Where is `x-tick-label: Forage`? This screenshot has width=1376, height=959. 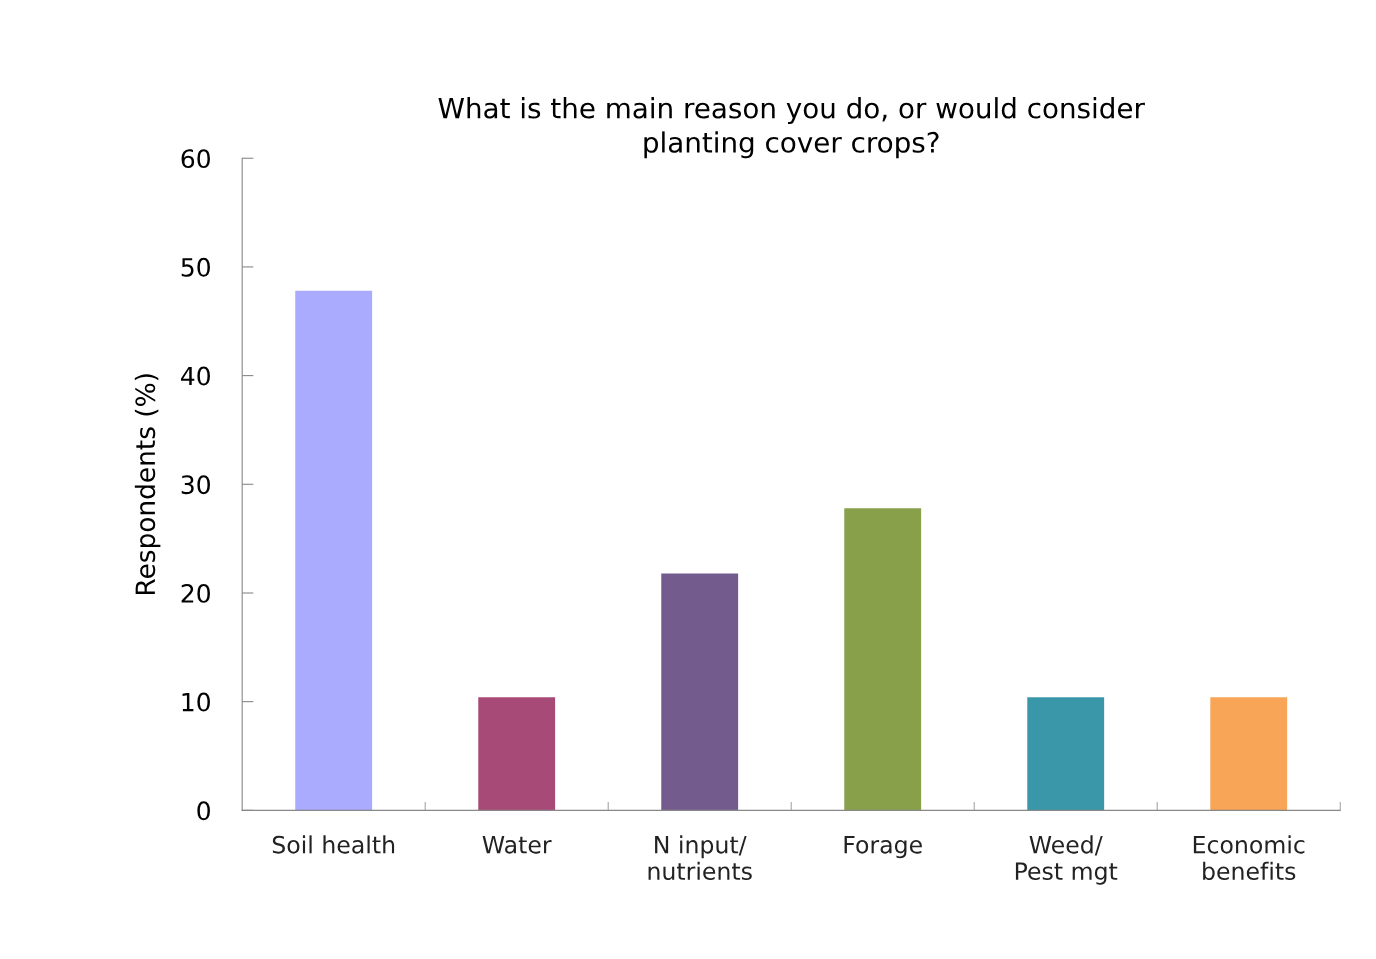 x-tick-label: Forage is located at coordinates (883, 847).